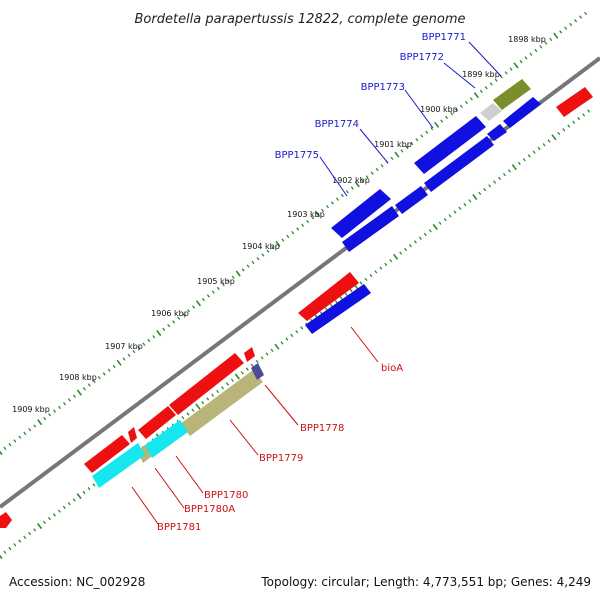 This screenshot has height=600, width=600. What do you see at coordinates (351, 180) in the screenshot?
I see `kbp-label: 1902 kbp` at bounding box center [351, 180].